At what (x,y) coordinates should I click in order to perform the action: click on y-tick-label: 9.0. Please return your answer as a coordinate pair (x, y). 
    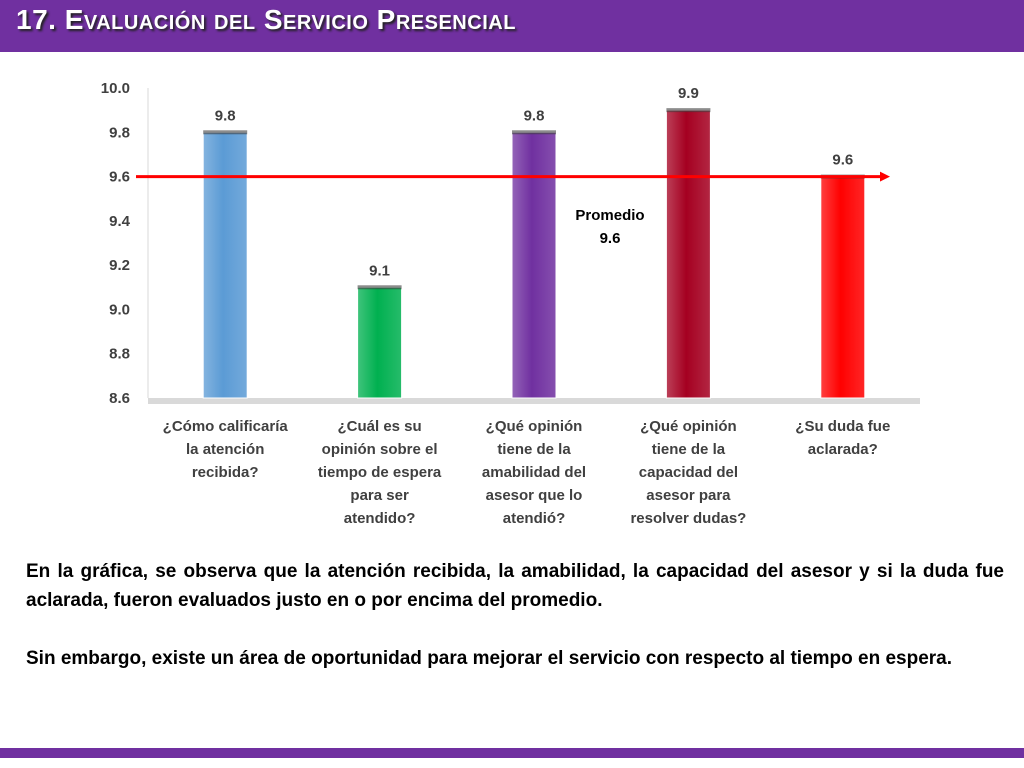
    Looking at the image, I should click on (119, 309).